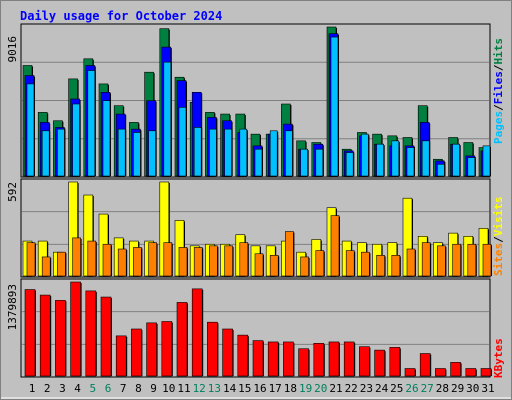 The height and width of the screenshot is (400, 512). I want to click on chart-title: Daily usage for October 2024, so click(121, 16).